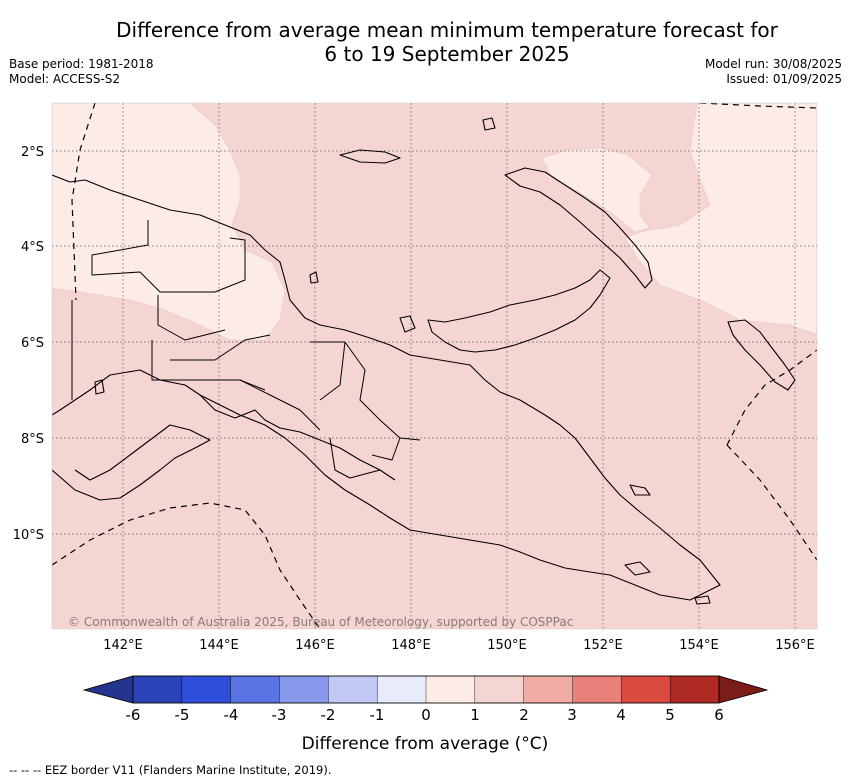 The width and height of the screenshot is (850, 781). I want to click on colorbar-tick-label: -3, so click(279, 715).